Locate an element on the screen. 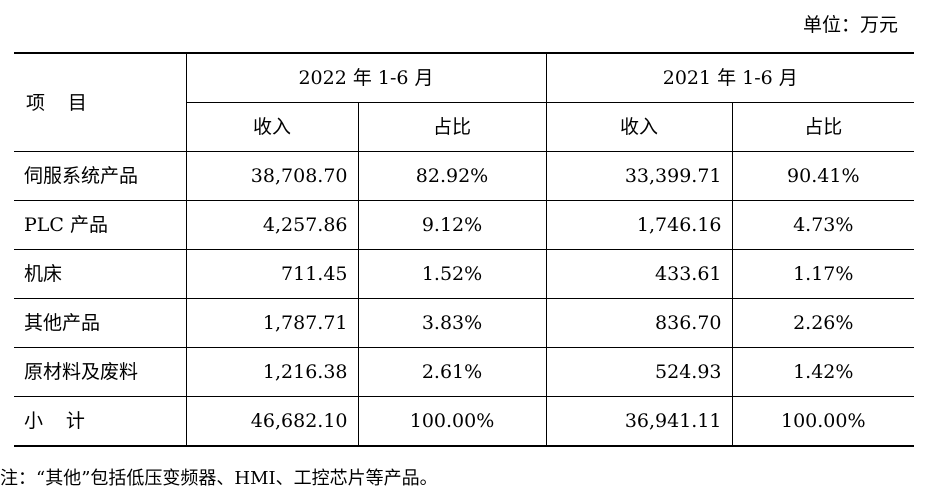  table-row: 机床 711.45 1.52% 433.61 1.17% is located at coordinates (464, 274).